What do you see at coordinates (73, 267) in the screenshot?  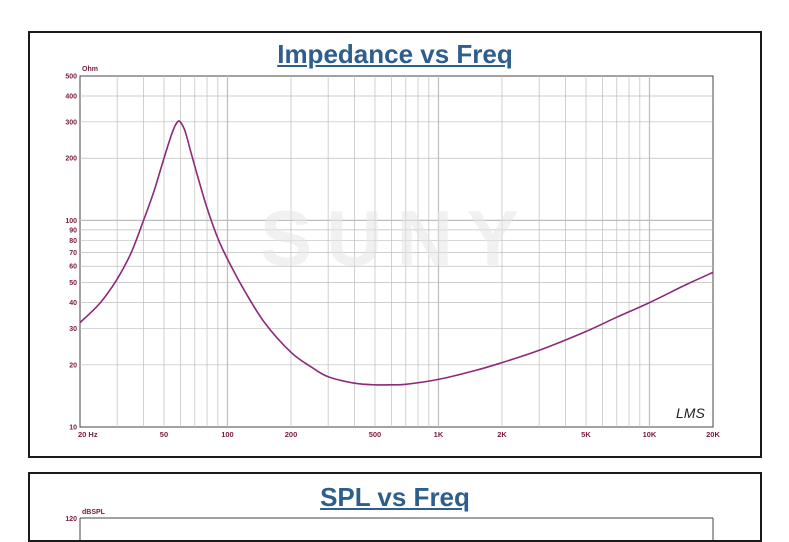 I see `y-tick-label: 60` at bounding box center [73, 267].